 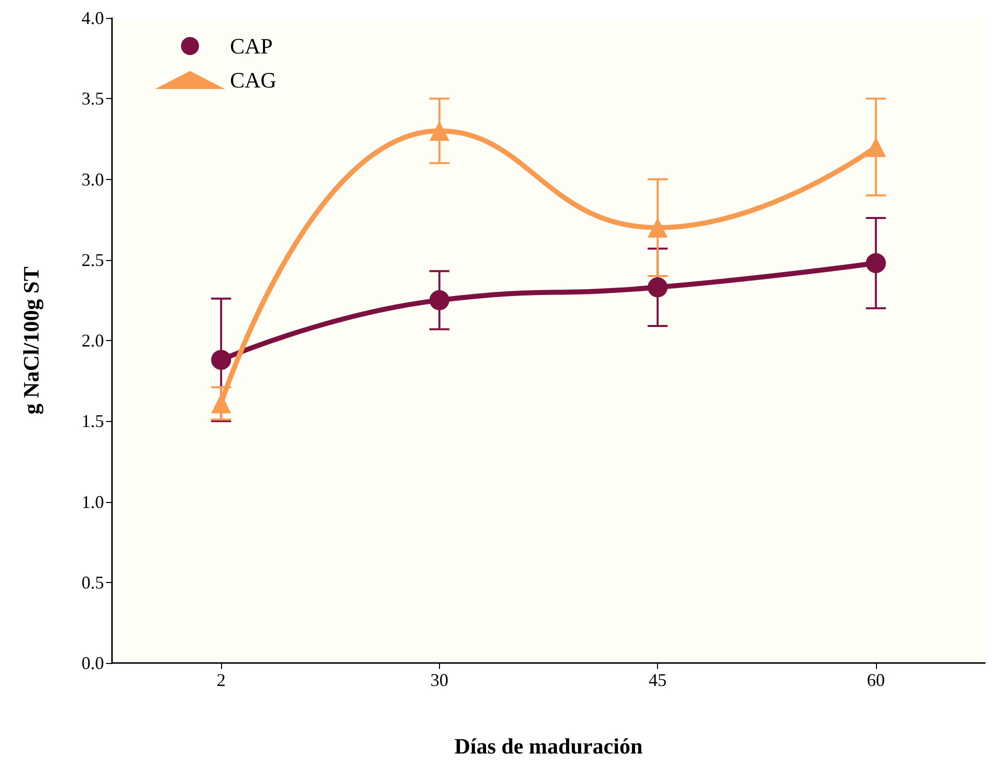 I want to click on x-tick-label: 60, so click(x=875, y=680).